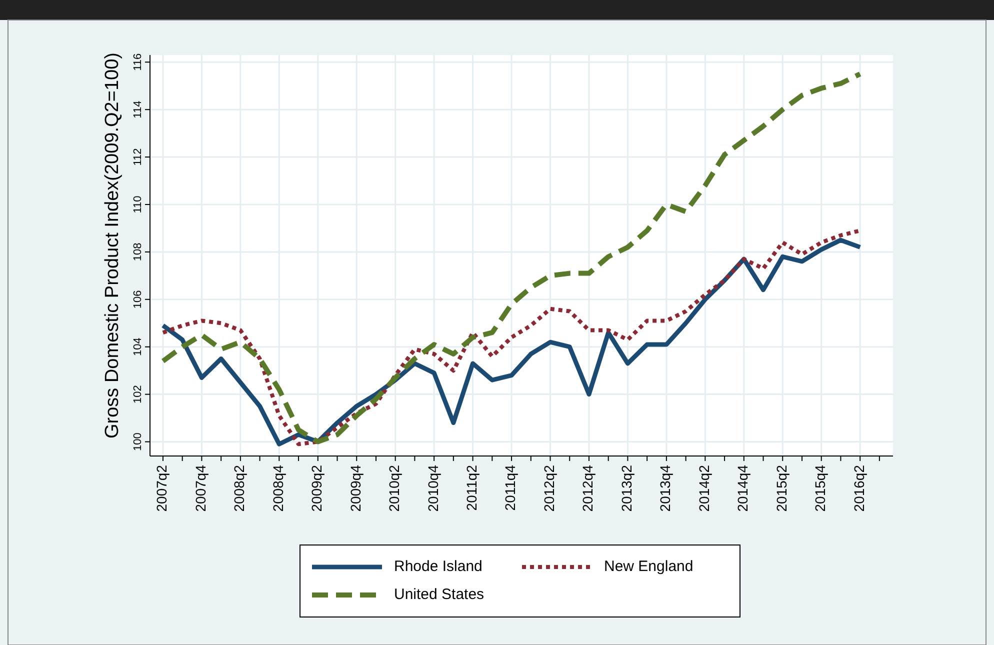 This screenshot has width=994, height=645. What do you see at coordinates (112, 245) in the screenshot?
I see `y-axis-title: Gross Domestic Product Index(2009.Q2=100)` at bounding box center [112, 245].